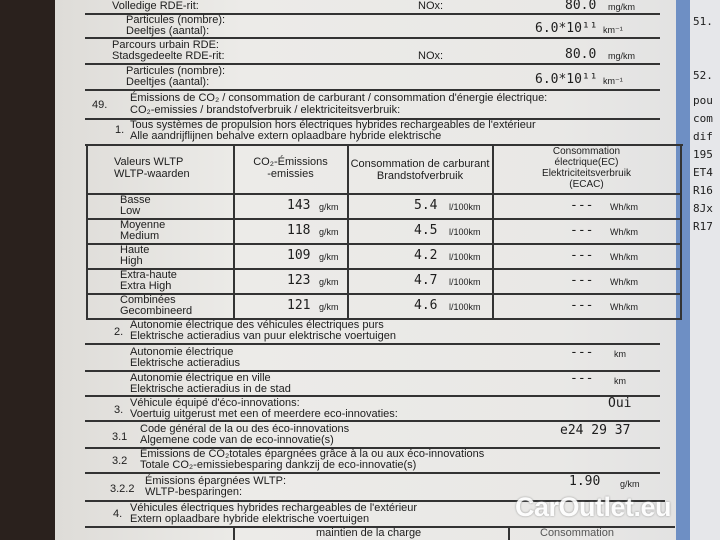  Describe the element at coordinates (621, 56) in the screenshot. I see `unit: mg/km` at that location.